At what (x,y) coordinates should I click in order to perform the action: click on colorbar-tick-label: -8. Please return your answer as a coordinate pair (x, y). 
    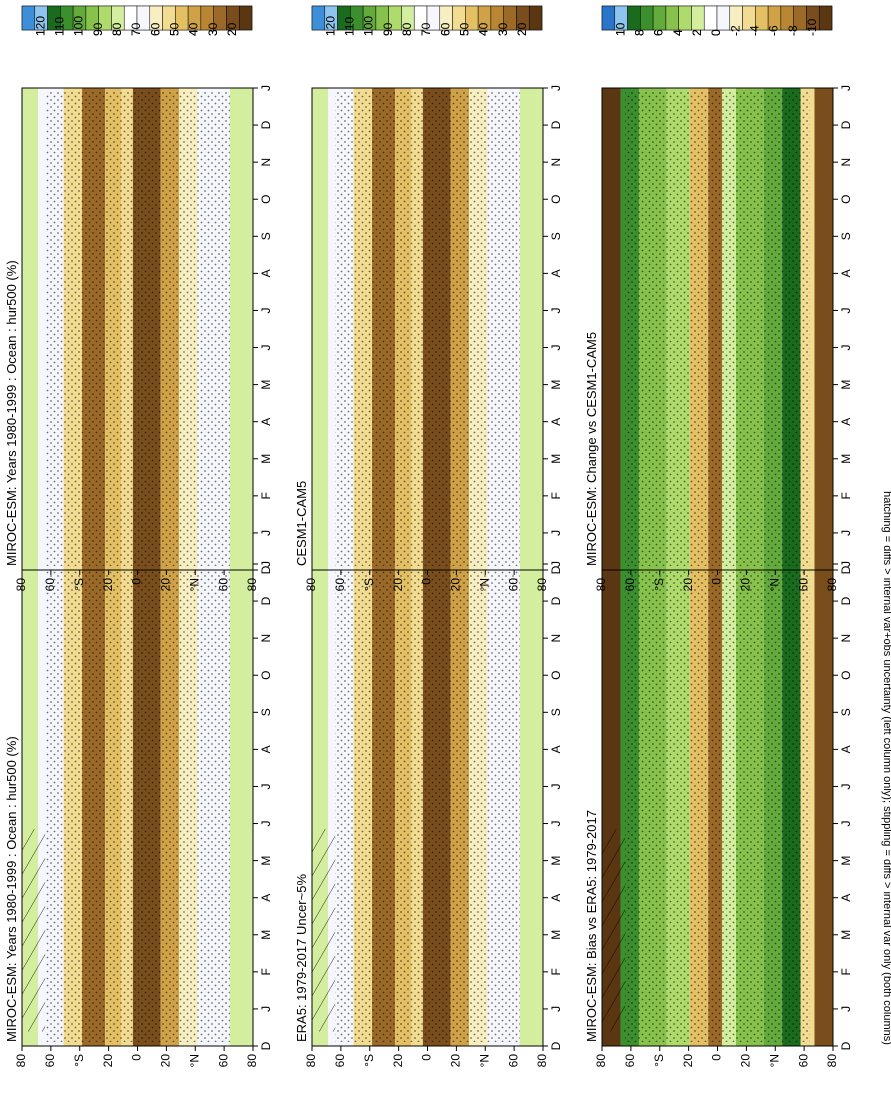
    Looking at the image, I should click on (793, 30).